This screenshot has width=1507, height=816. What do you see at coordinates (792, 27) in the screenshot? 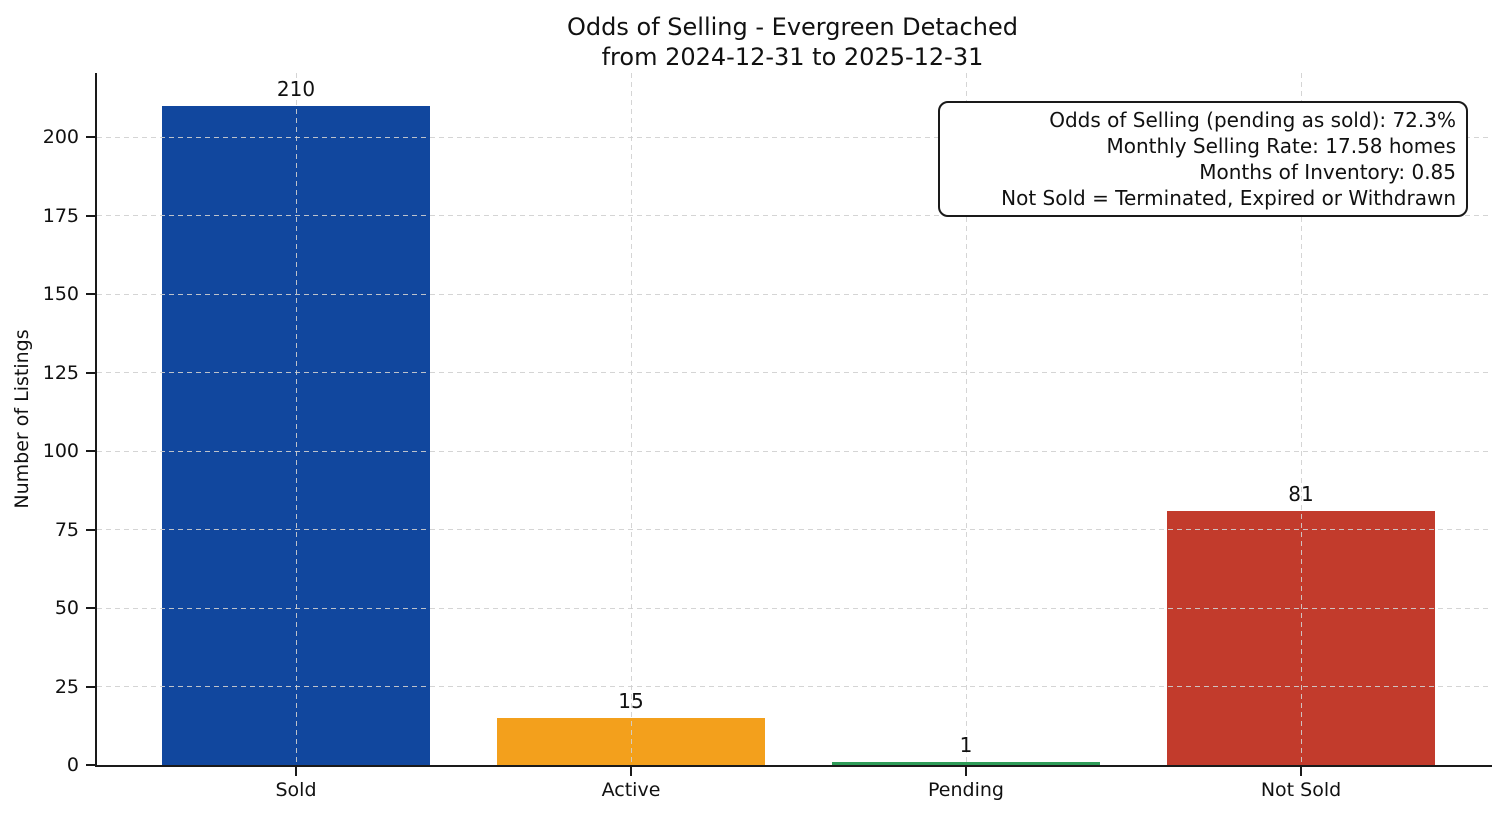
I see `chart-title: Odds of Selling - Evergreen Detached` at bounding box center [792, 27].